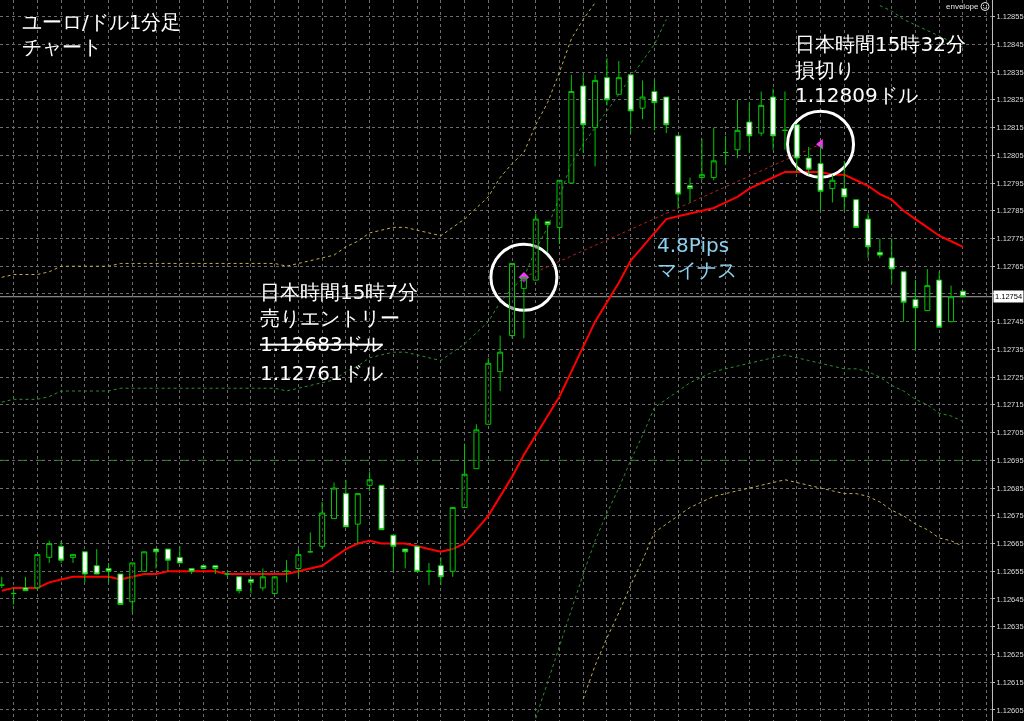 The height and width of the screenshot is (721, 1024). What do you see at coordinates (856, 95) in the screenshot?
I see `annotation: 1.12809ドル` at bounding box center [856, 95].